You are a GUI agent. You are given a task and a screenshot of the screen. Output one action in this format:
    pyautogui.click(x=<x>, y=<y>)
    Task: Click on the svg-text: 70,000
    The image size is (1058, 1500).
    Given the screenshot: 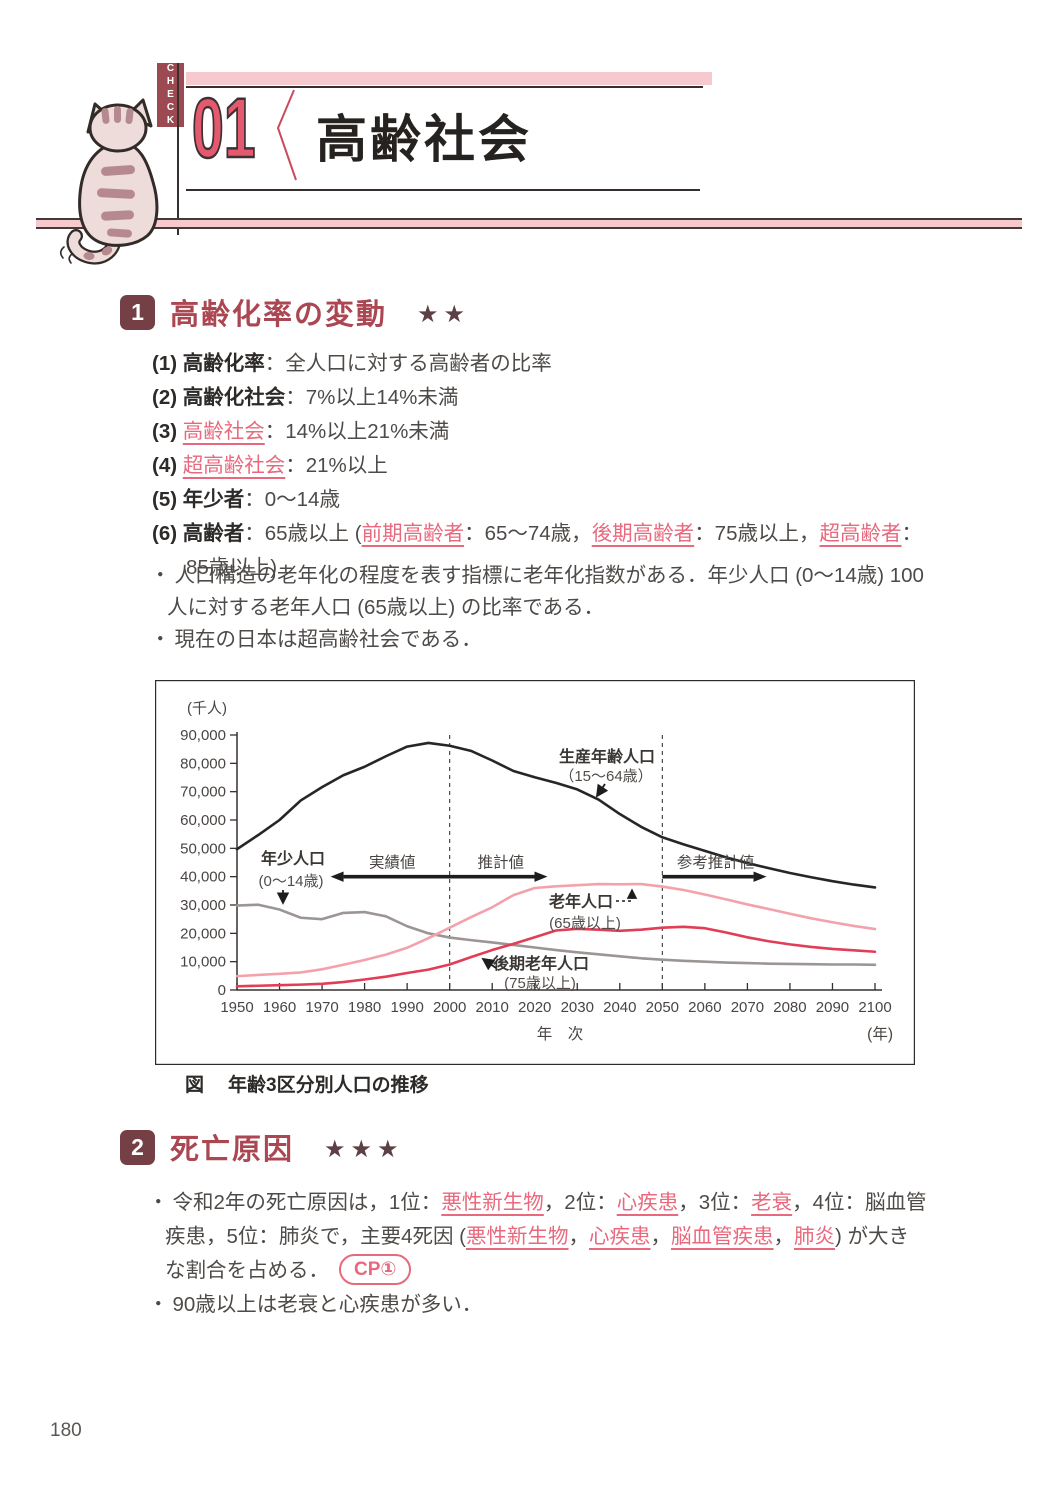 What is the action you would take?
    pyautogui.click(x=203, y=792)
    